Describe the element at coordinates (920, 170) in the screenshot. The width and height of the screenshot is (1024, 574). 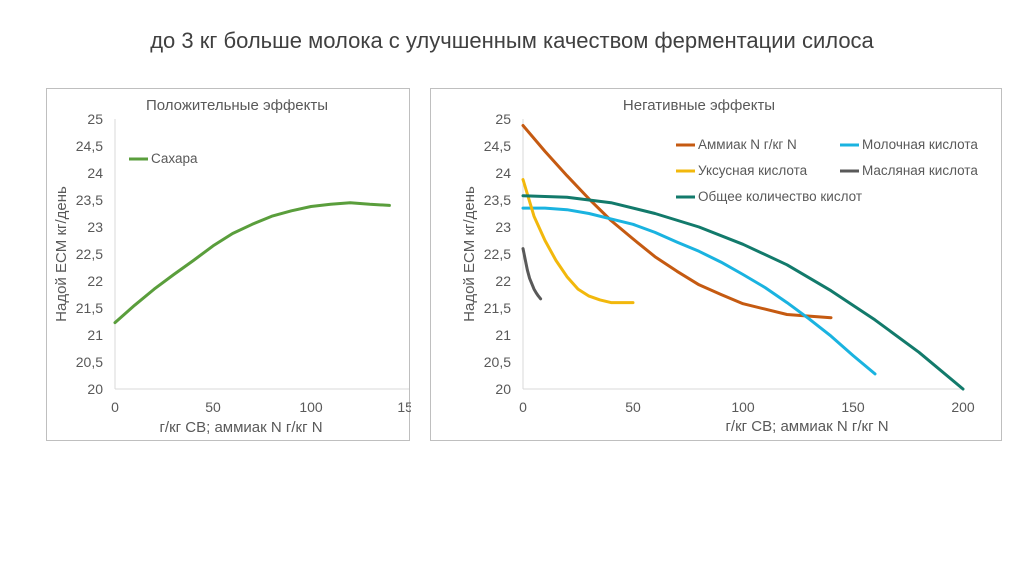
I see `legend-label: Масляная кислота` at that location.